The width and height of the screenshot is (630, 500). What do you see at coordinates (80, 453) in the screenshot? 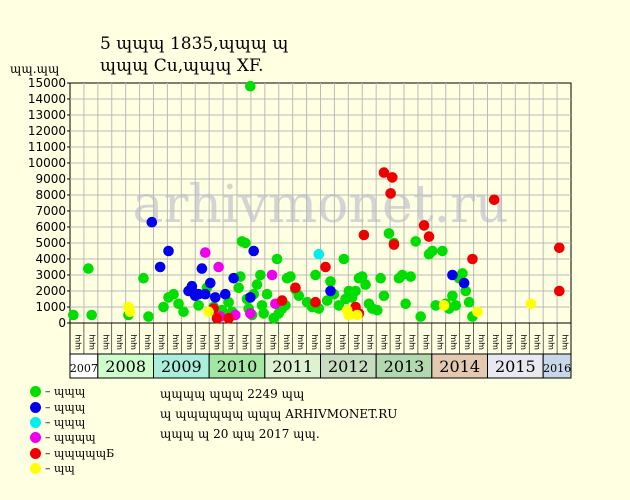
I see `legend-label: – ɰɰɰɰɰБ` at bounding box center [80, 453].